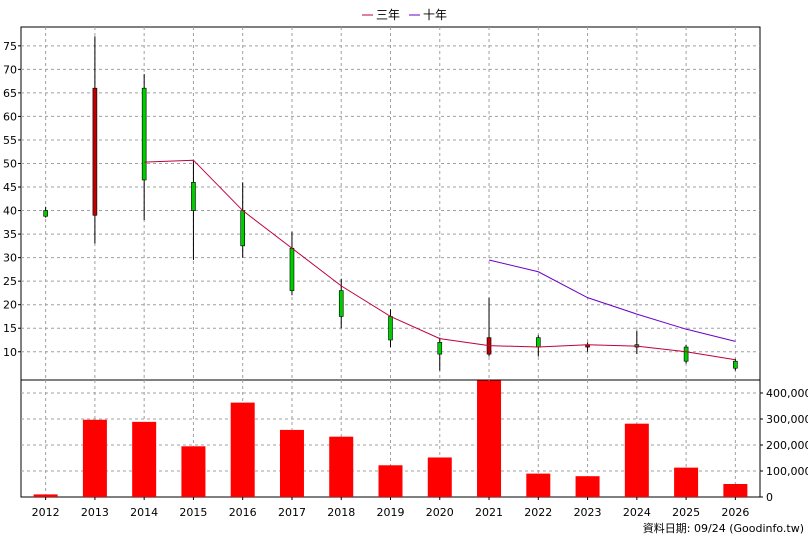 The width and height of the screenshot is (808, 540). Describe the element at coordinates (10, 328) in the screenshot. I see `price-tick-label: 15` at that location.